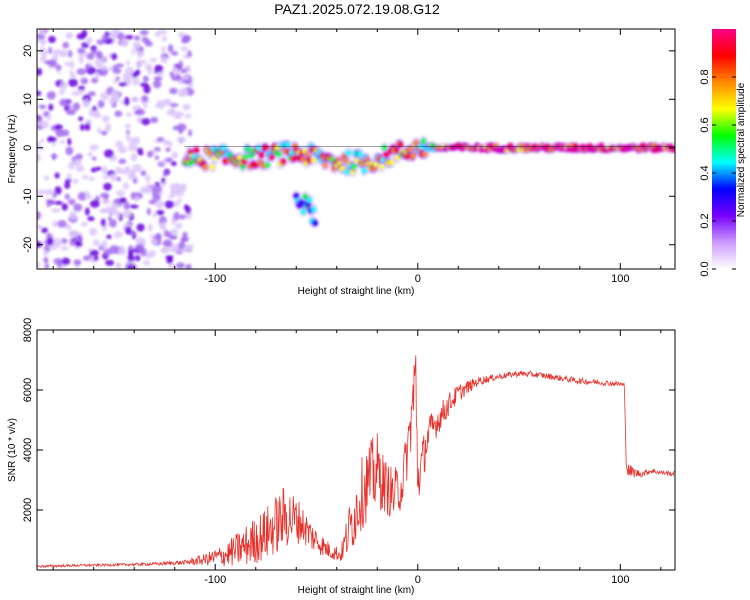 The height and width of the screenshot is (600, 750). I want to click on colorbar-ticks: 0.0 0.2 0.4 0.6 0.8, so click(717, 173).